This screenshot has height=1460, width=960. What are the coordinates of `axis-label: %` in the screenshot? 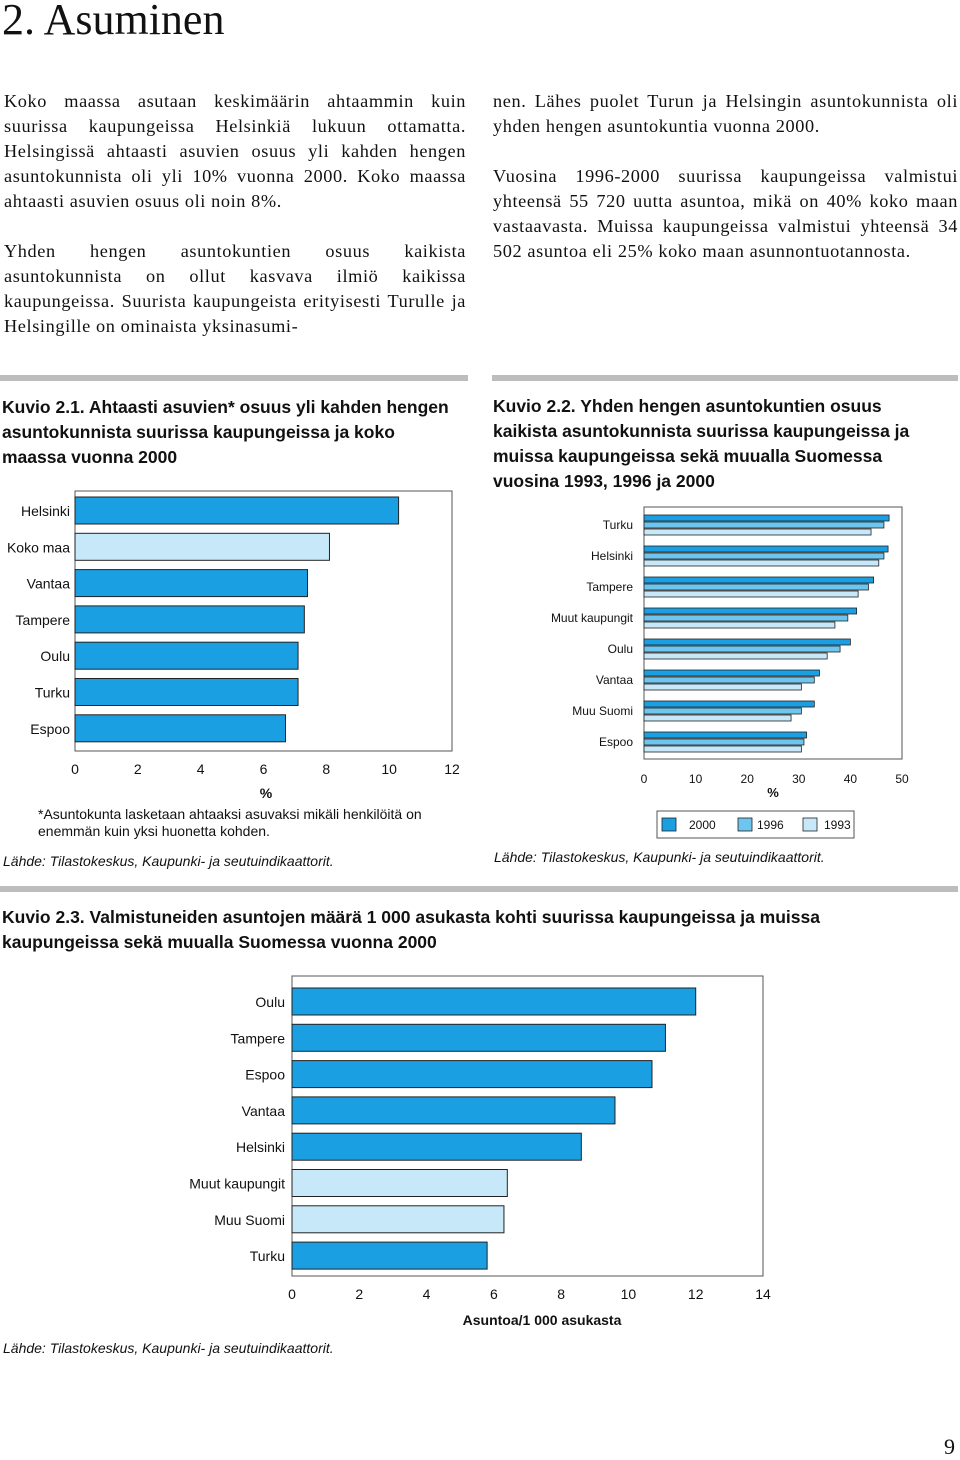 It's located at (266, 793).